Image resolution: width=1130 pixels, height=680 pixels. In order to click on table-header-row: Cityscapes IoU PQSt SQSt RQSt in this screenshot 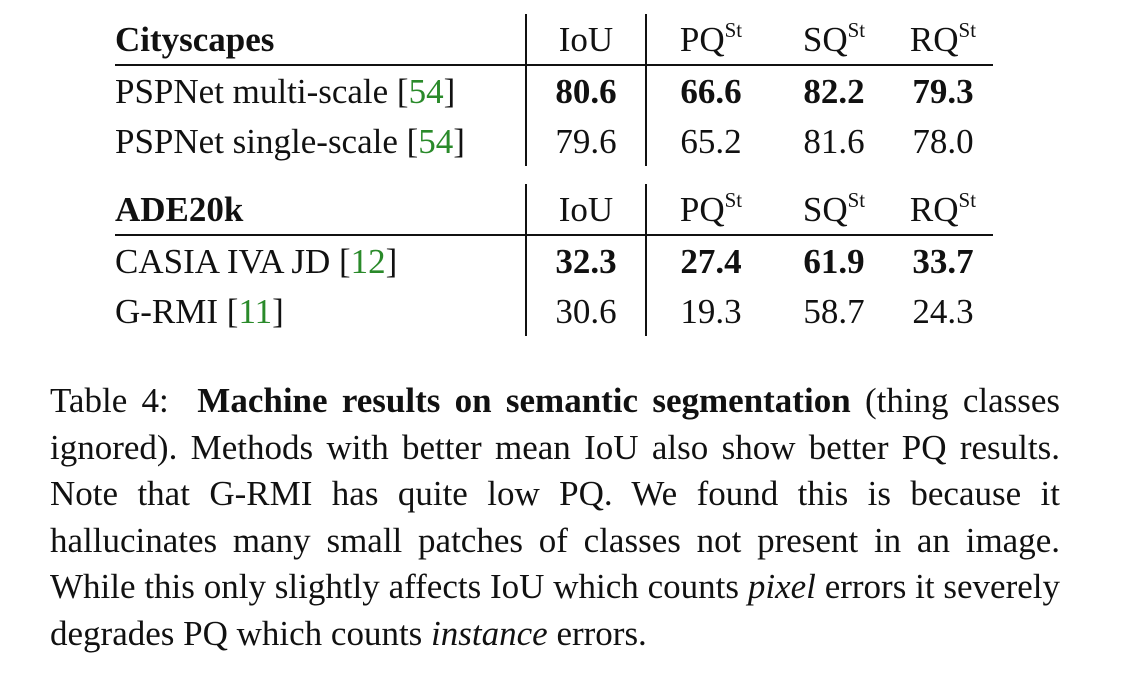, I will do `click(554, 40)`.